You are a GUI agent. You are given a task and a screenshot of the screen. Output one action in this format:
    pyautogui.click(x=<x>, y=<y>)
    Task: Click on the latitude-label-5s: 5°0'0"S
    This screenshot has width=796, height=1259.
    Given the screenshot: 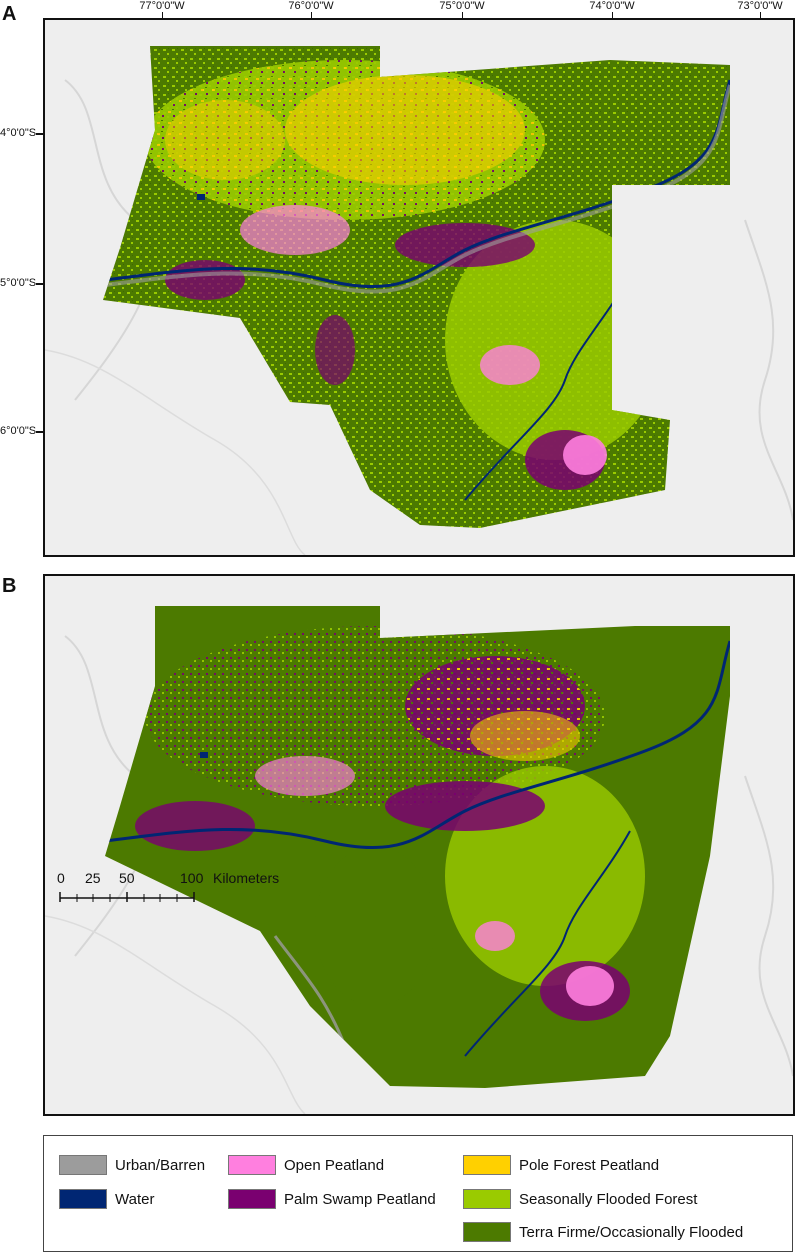 What is the action you would take?
    pyautogui.click(x=18, y=283)
    